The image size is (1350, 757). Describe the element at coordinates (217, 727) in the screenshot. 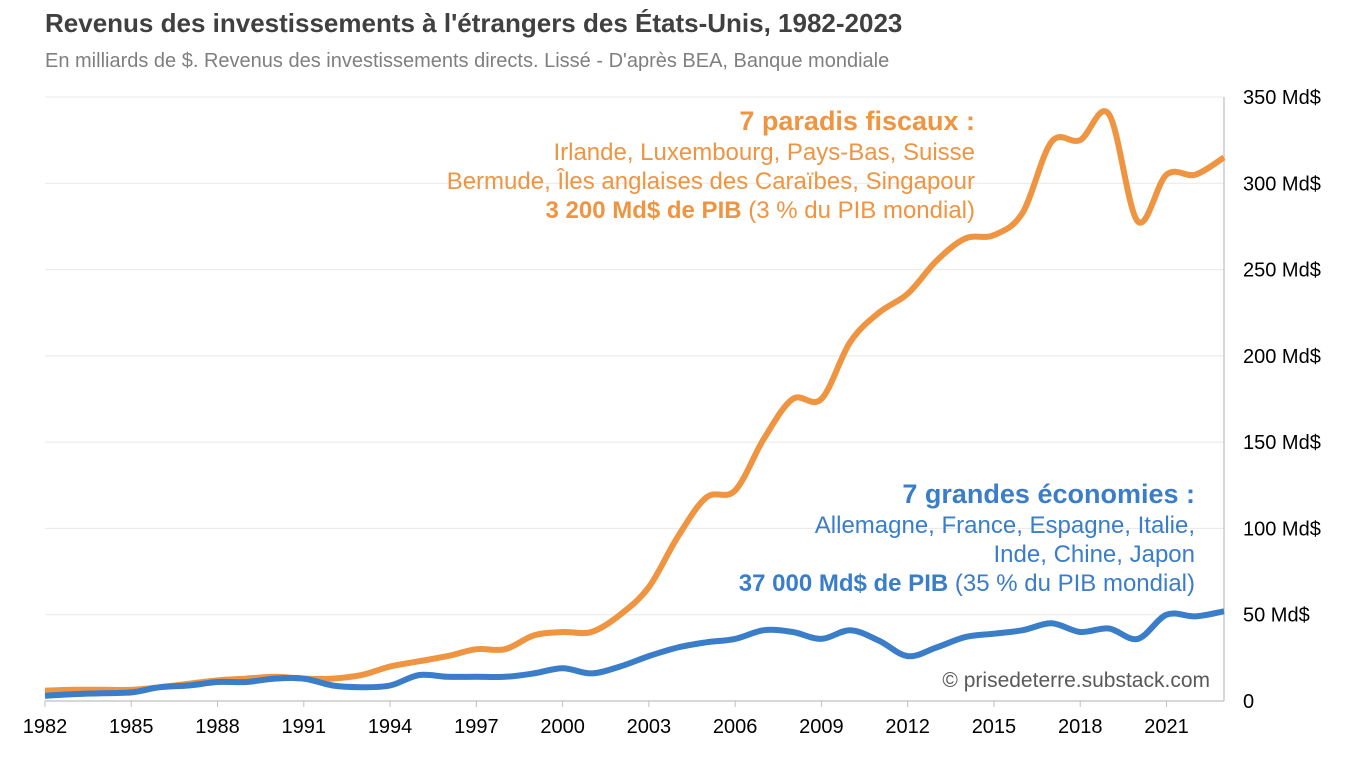

I see `x-tick-label: 1988` at that location.